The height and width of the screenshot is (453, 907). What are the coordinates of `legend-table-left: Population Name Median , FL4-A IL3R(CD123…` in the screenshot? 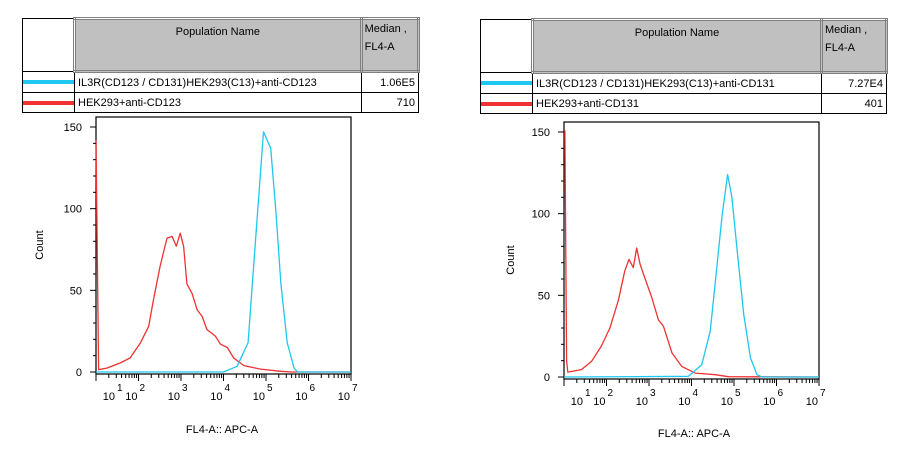 It's located at (221, 65).